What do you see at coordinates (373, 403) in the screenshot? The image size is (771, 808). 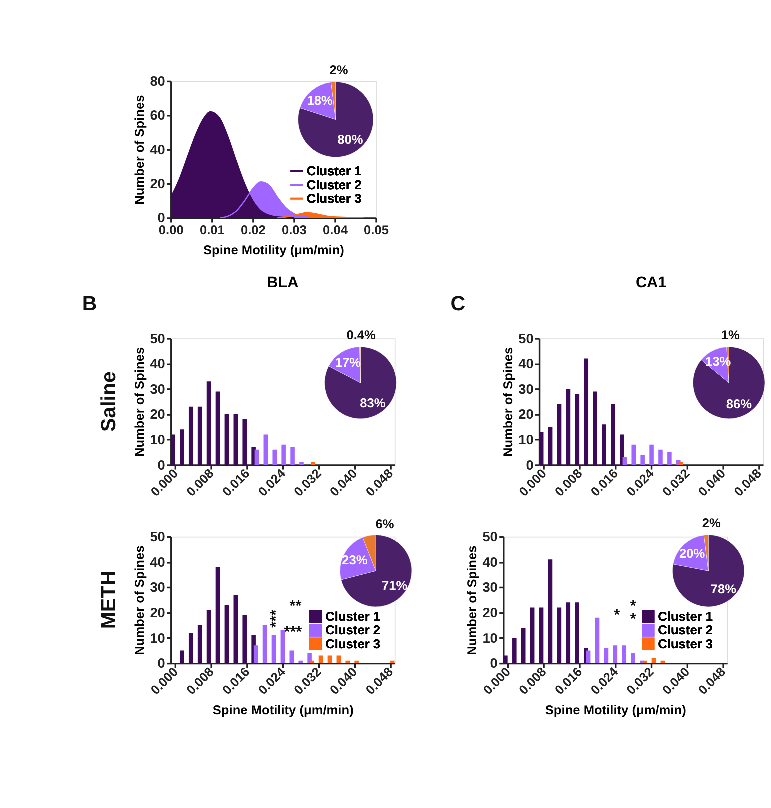 I see `data-label: 83%` at bounding box center [373, 403].